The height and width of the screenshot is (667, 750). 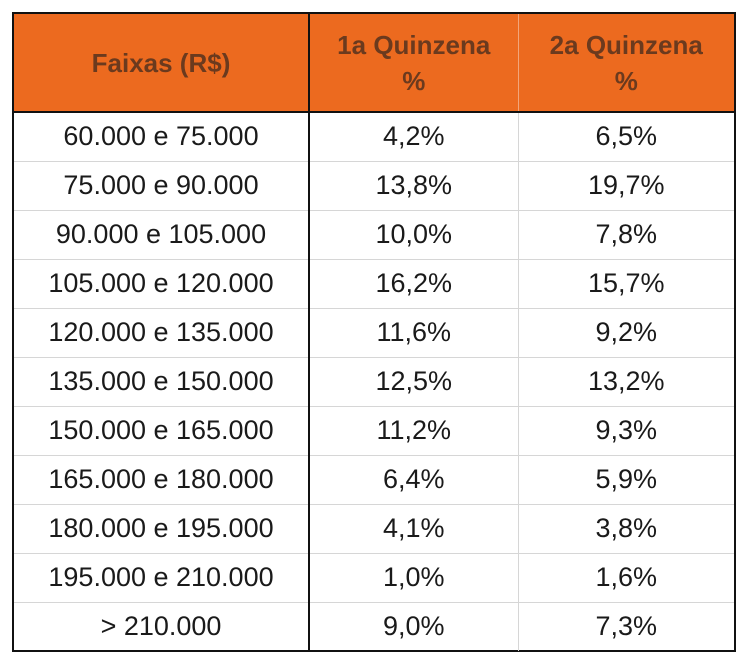 I want to click on cell-2a-quinzena: 15,7%, so click(x=626, y=283).